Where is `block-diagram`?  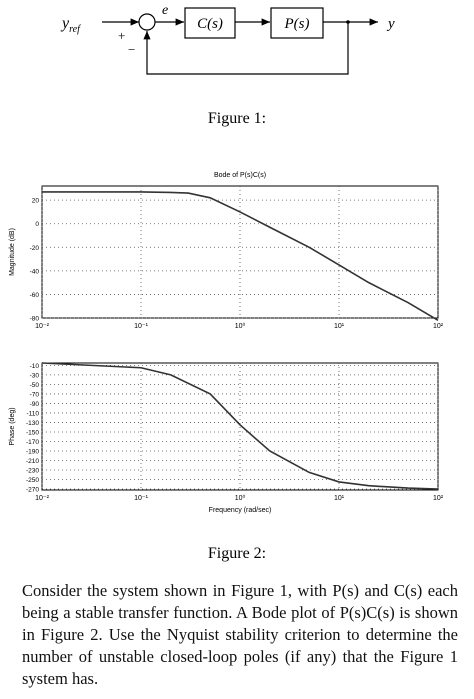 block-diagram is located at coordinates (240, 41).